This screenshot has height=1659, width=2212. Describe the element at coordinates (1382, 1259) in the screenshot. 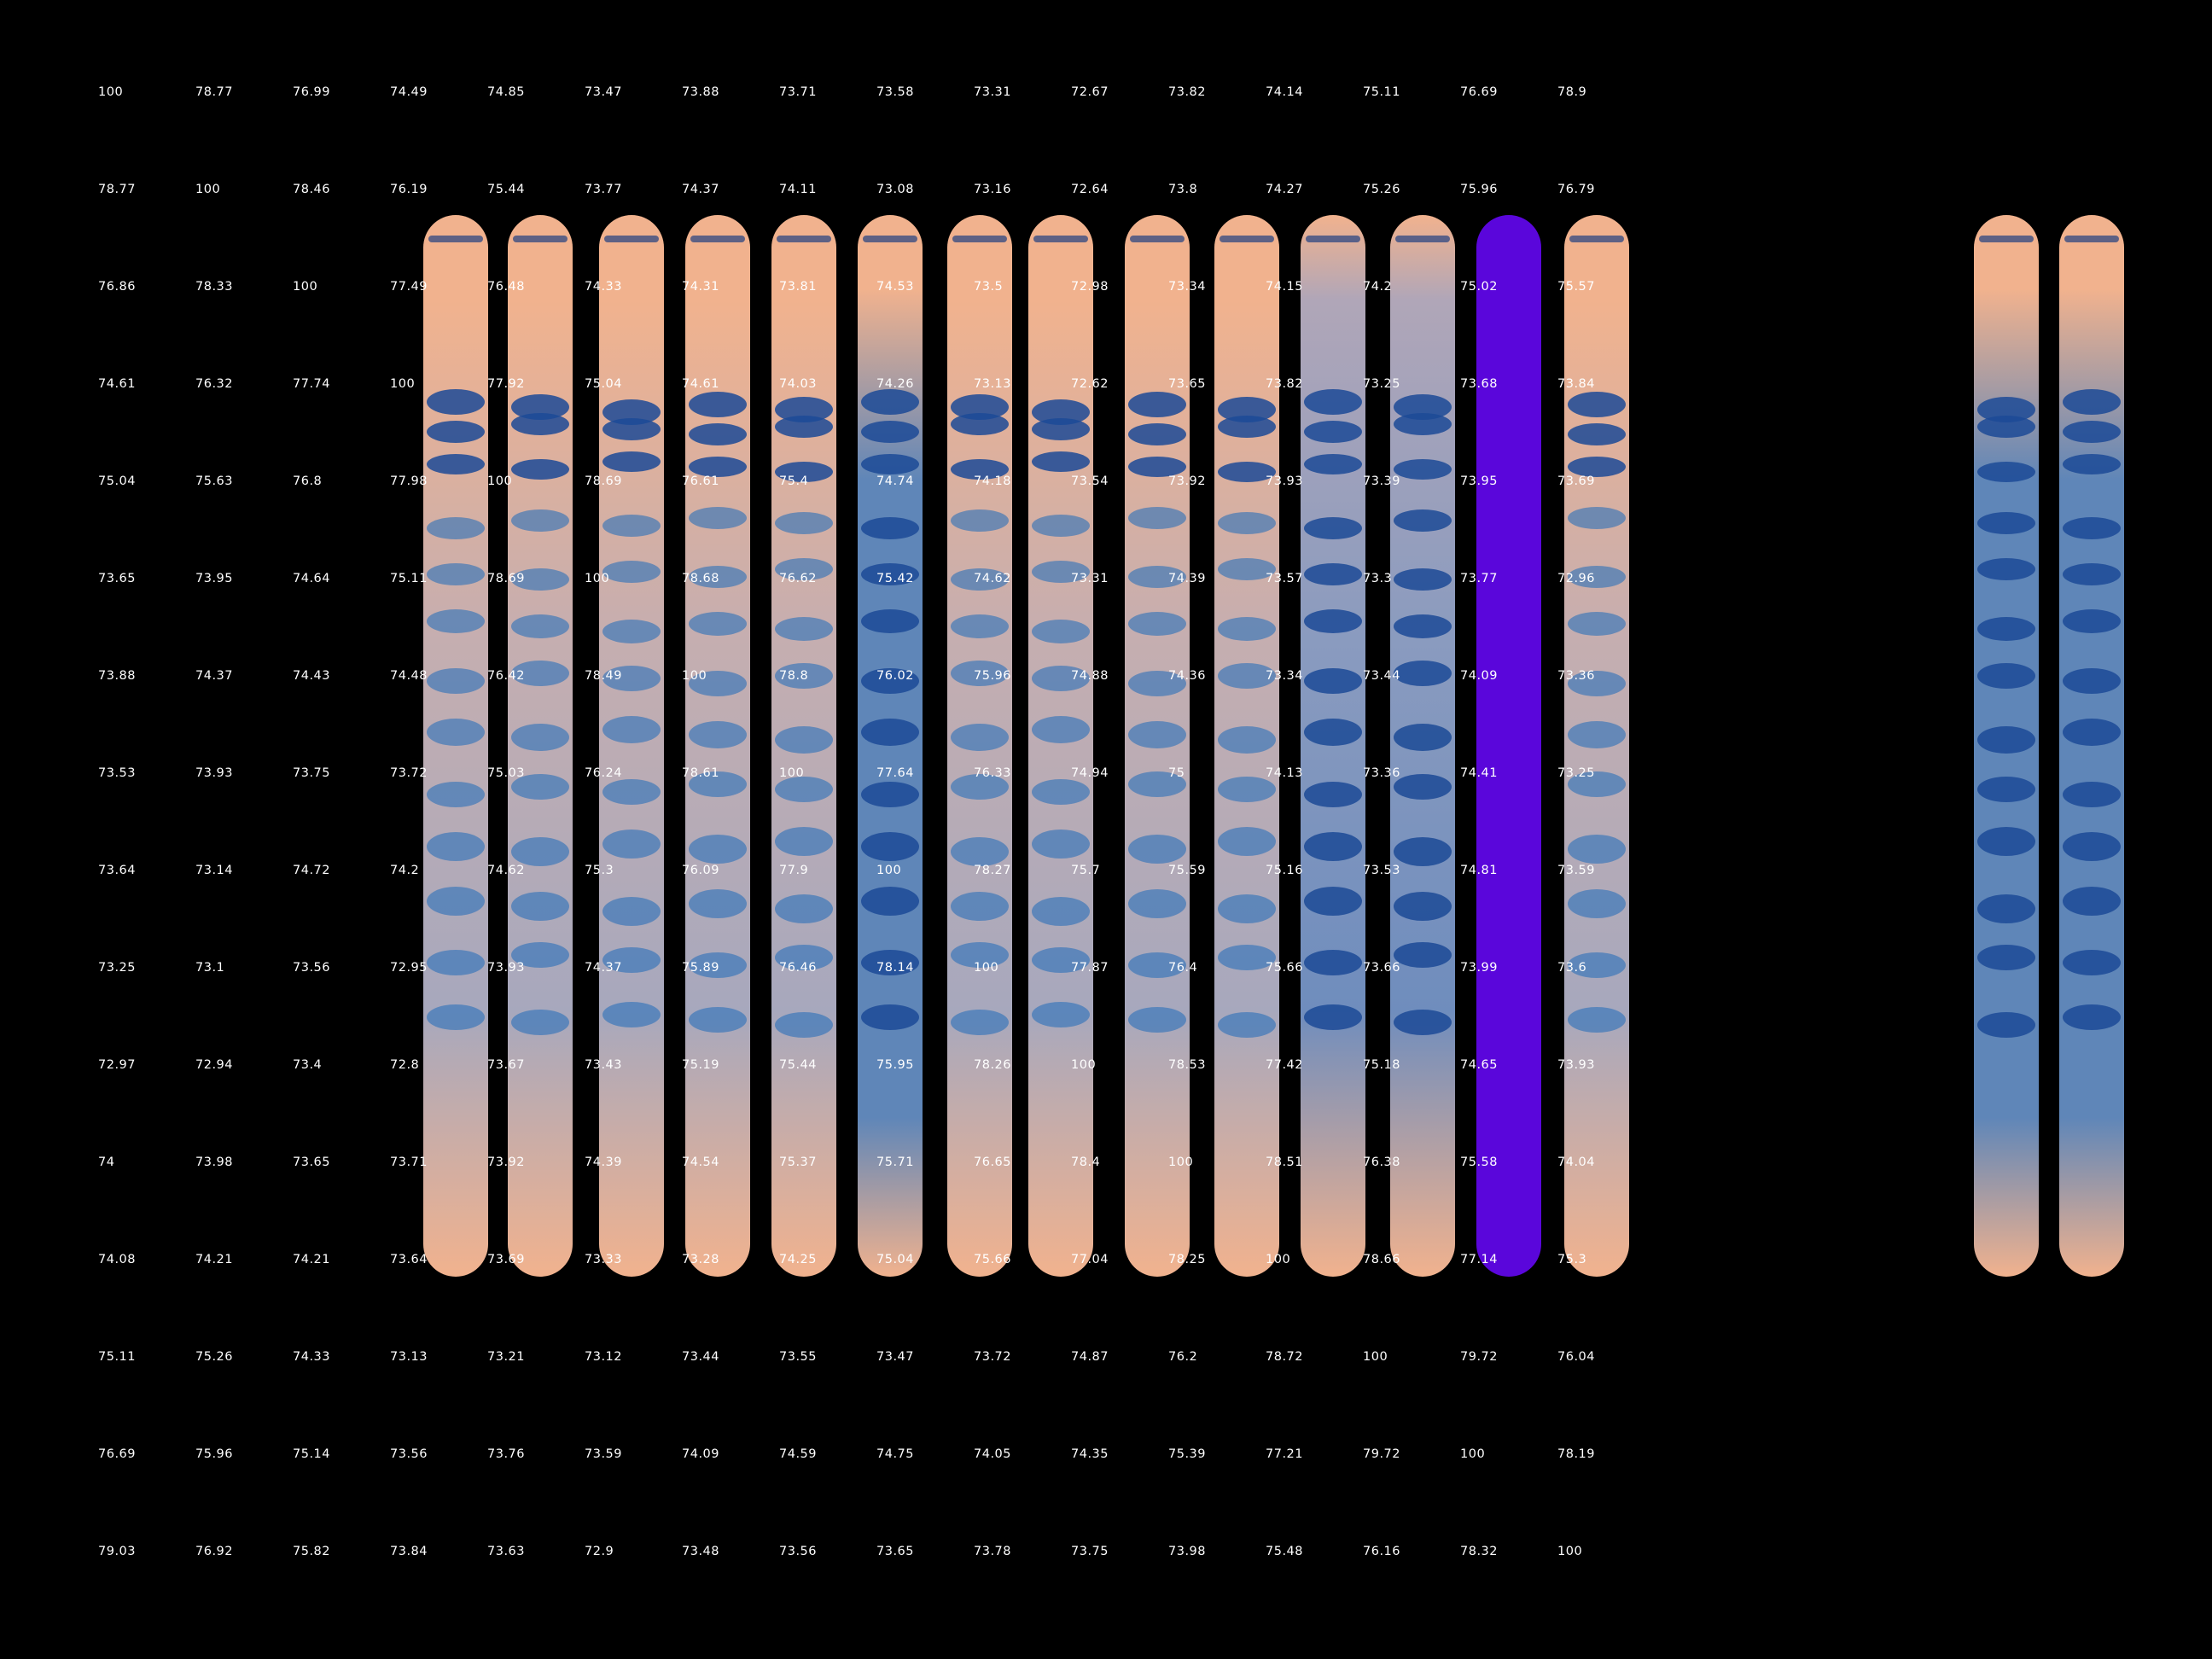

I see `matrix-cell: 78.66` at that location.